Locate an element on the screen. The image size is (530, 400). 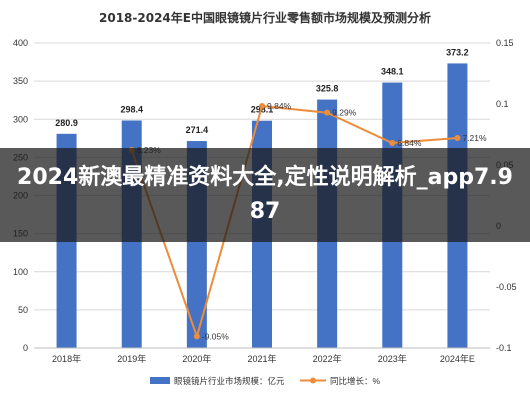
y-right-tick-label: 0.15 is located at coordinates (505, 43).